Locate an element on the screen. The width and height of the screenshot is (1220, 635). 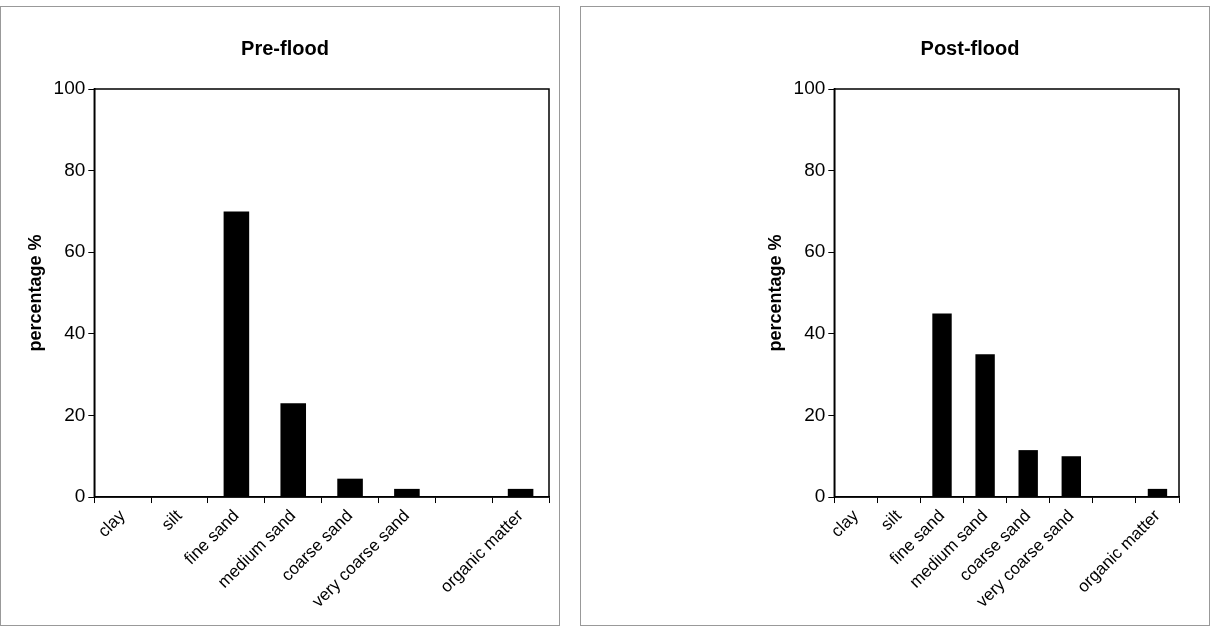
chart-title: Post-flood is located at coordinates (970, 47).